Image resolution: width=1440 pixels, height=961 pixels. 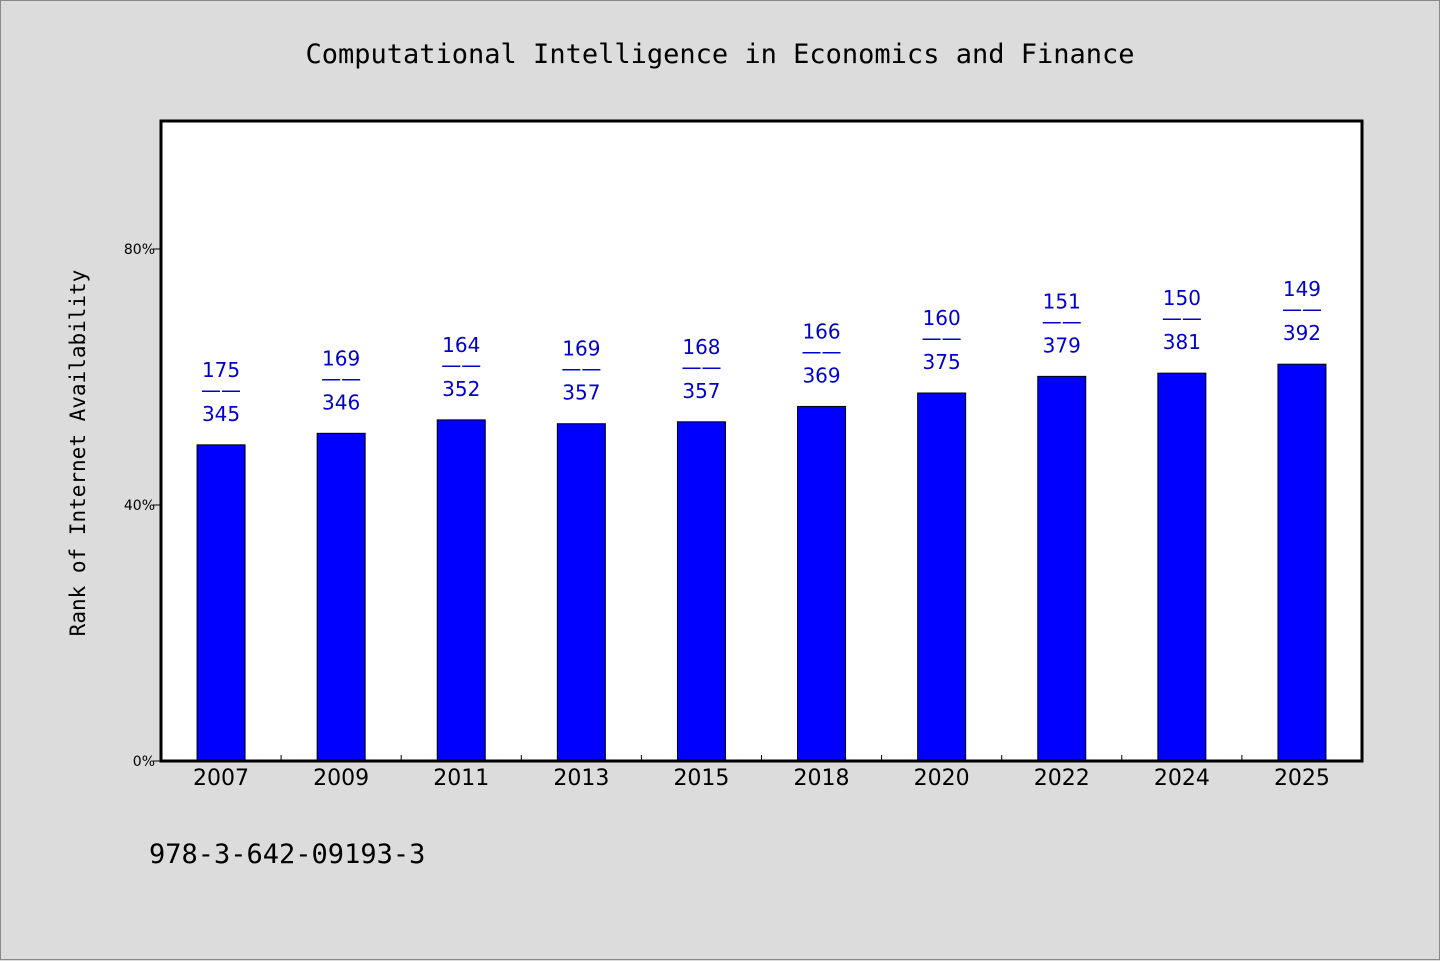 What do you see at coordinates (144, 762) in the screenshot?
I see `y-tick-label-0%: 0%` at bounding box center [144, 762].